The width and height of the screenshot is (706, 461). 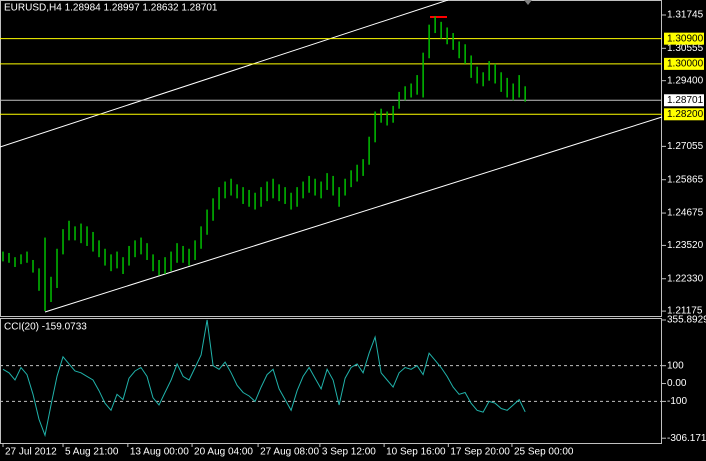 I want to click on y-tick-label: 1.21175, so click(x=685, y=311).